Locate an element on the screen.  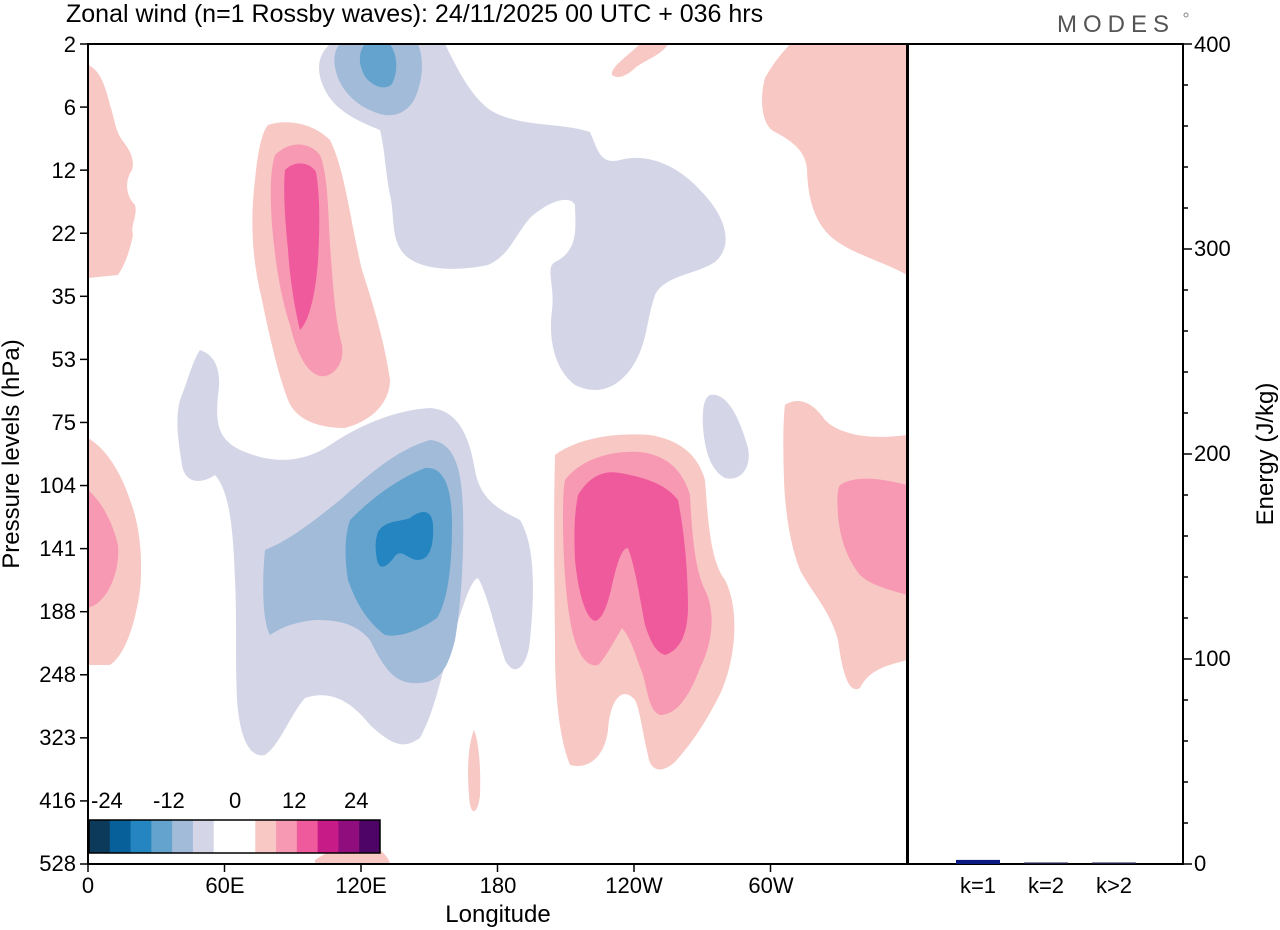
colorbar-label-24: 24 is located at coordinates (356, 800).